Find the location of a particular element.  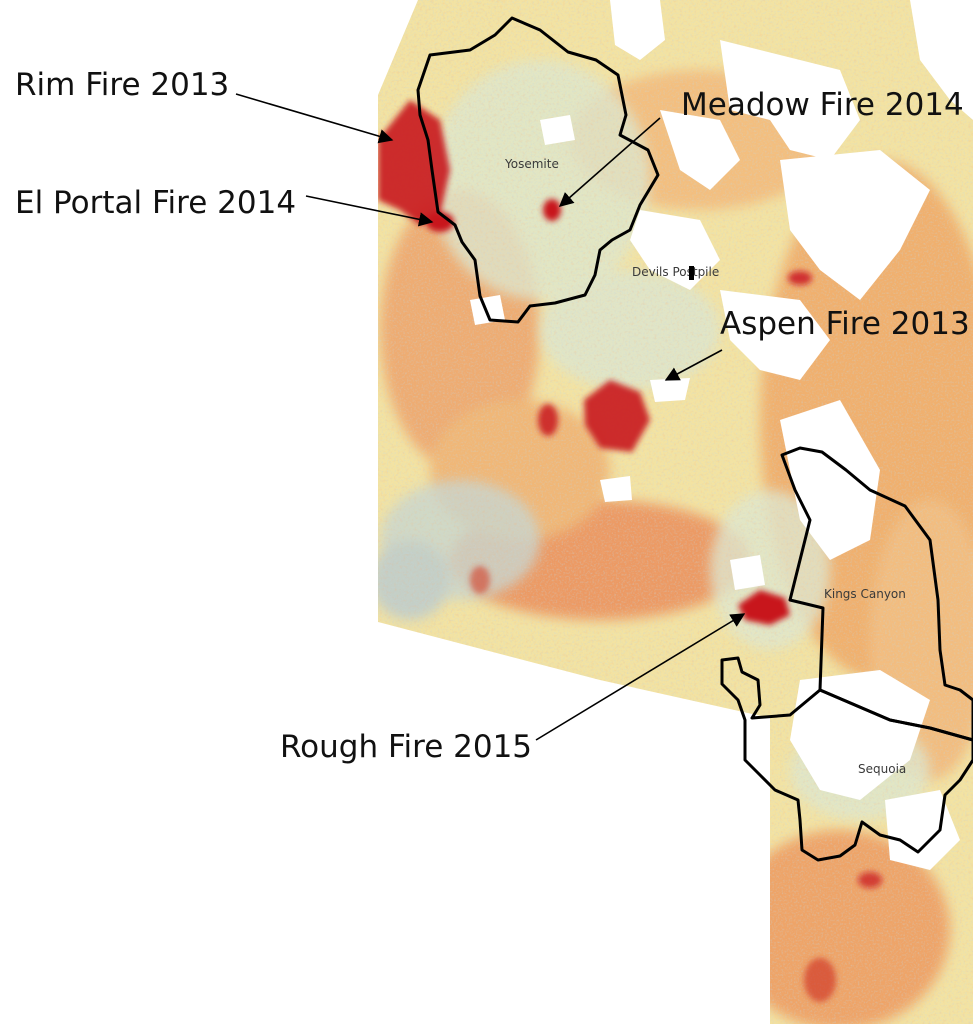

kings-canyon-boundary is located at coordinates (876, 594).